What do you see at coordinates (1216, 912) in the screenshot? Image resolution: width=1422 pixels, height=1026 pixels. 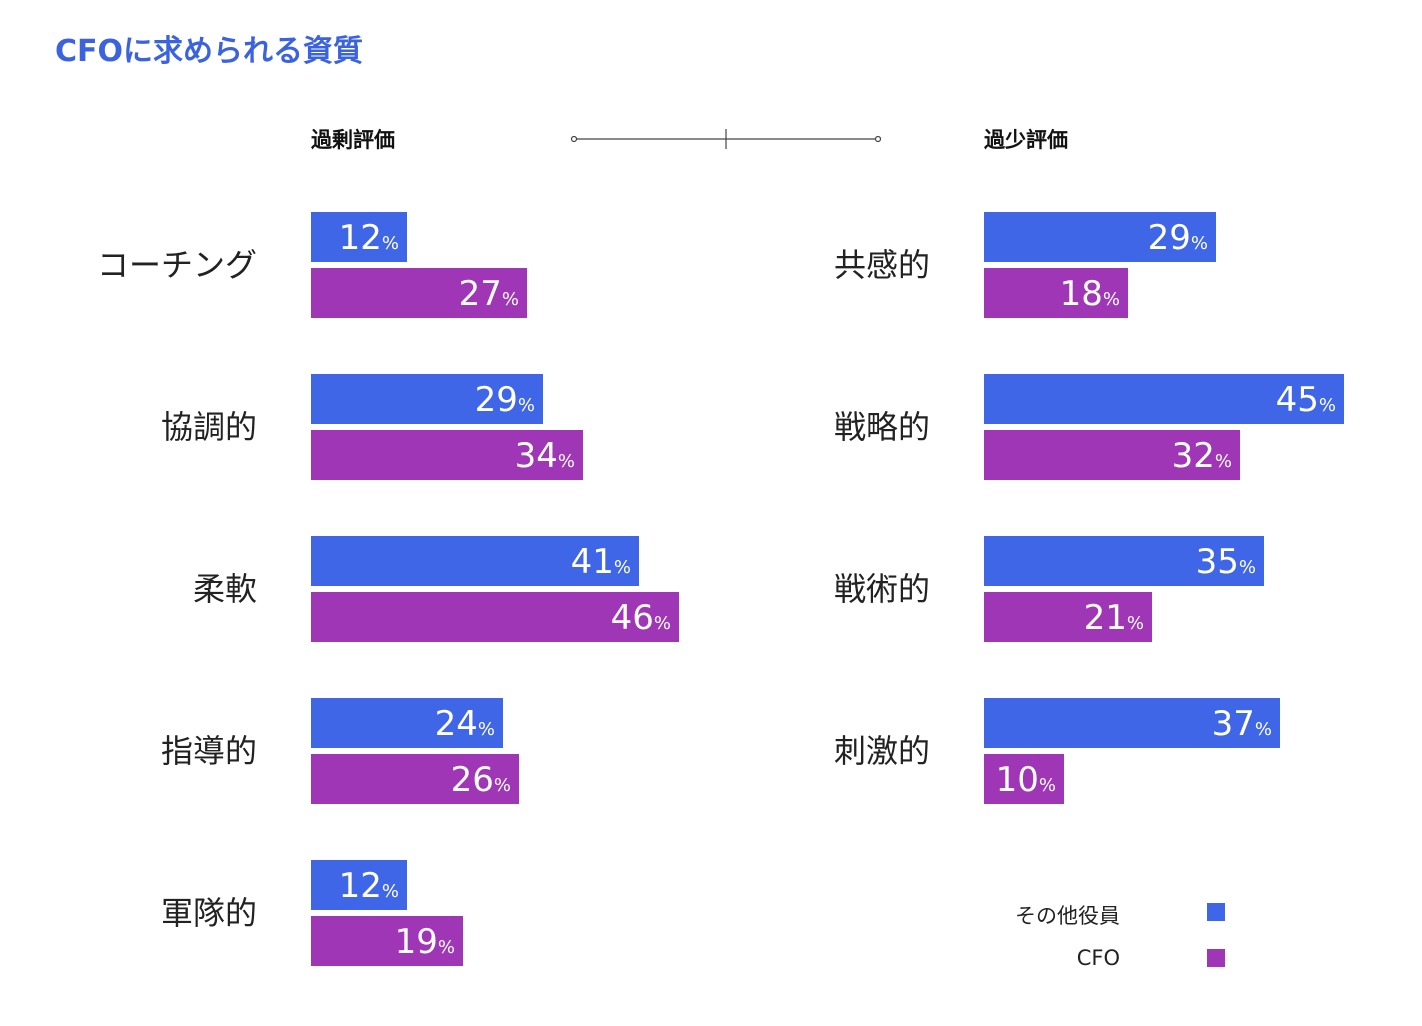 I see `legend-swatch-other-execs` at bounding box center [1216, 912].